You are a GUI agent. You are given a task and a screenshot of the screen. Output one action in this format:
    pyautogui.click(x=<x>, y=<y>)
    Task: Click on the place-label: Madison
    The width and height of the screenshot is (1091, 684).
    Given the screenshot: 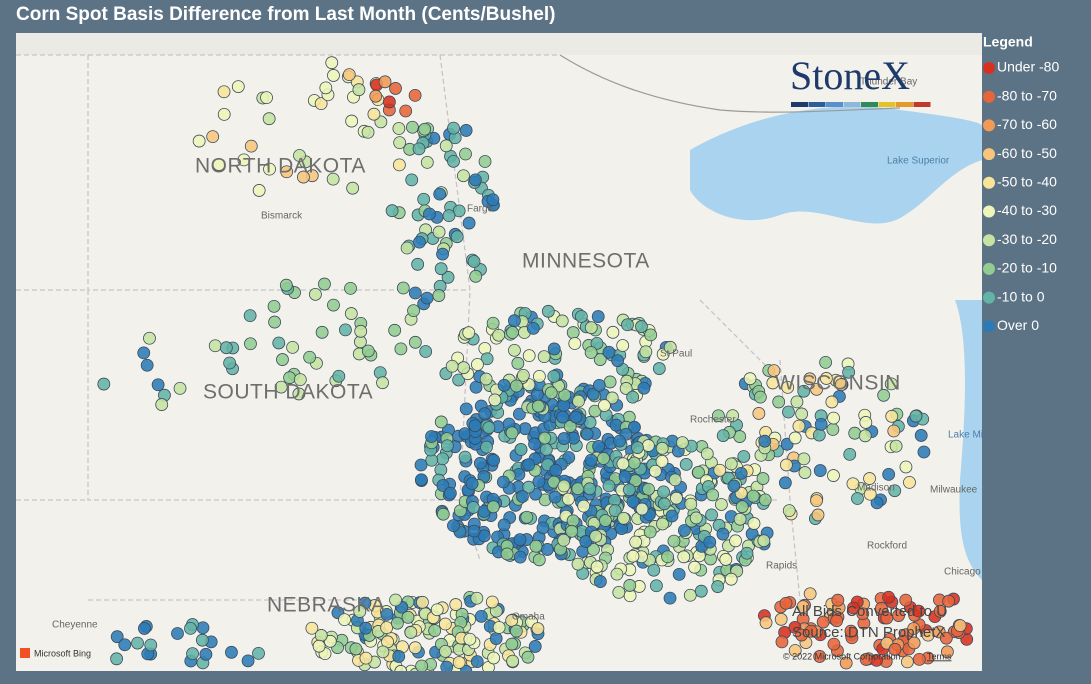 What is the action you would take?
    pyautogui.click(x=876, y=488)
    